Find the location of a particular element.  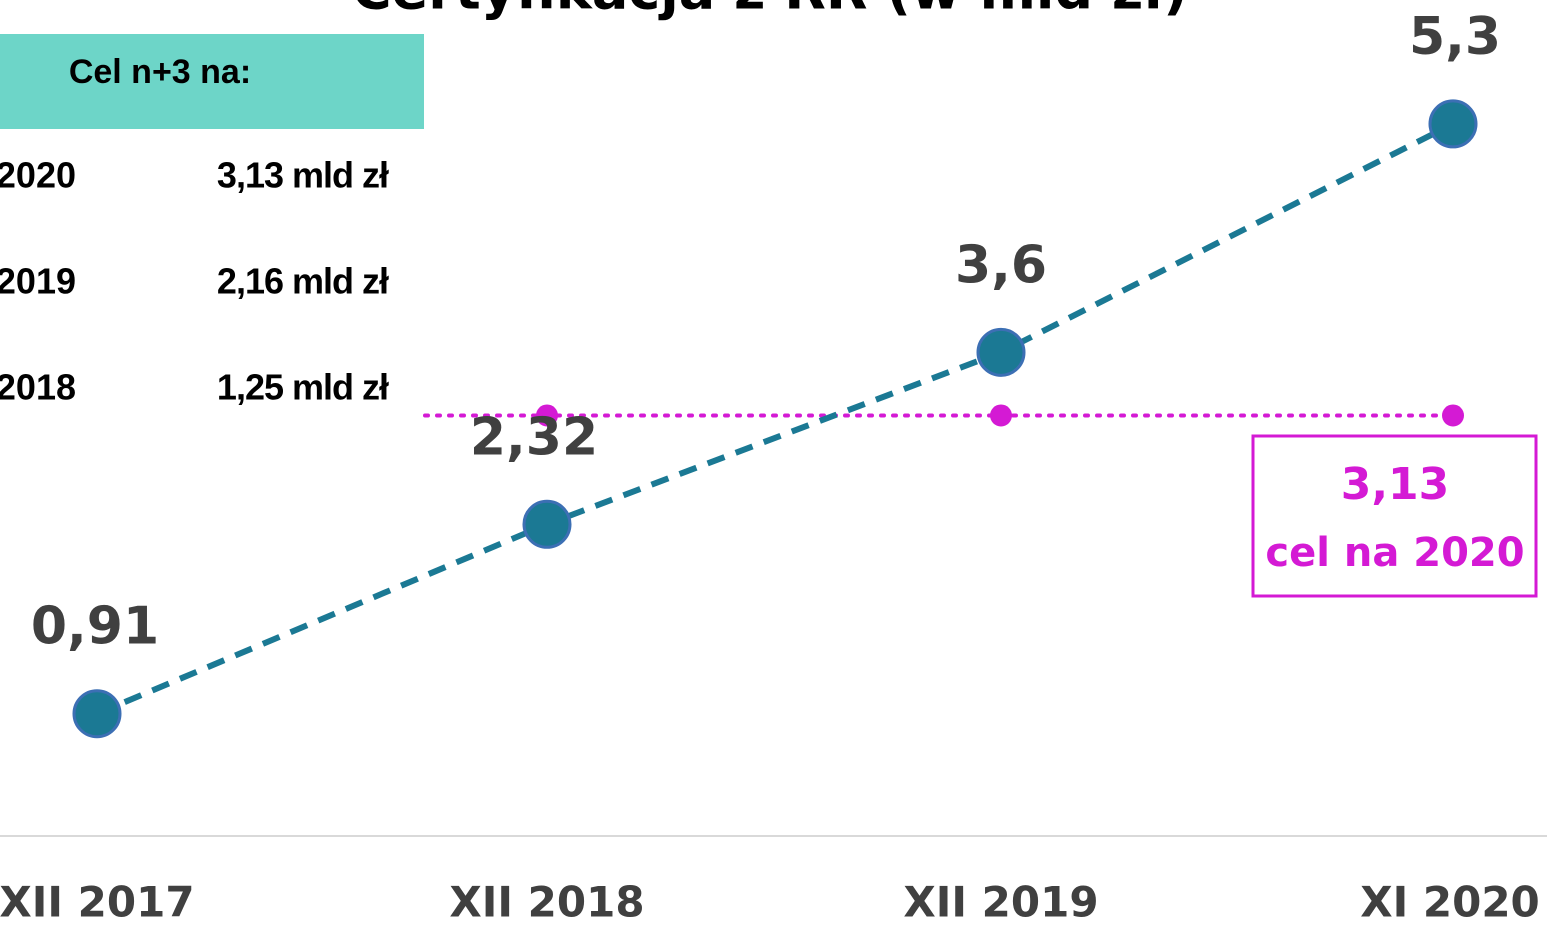

x-tick-label: XII 2019 is located at coordinates (1000, 902).